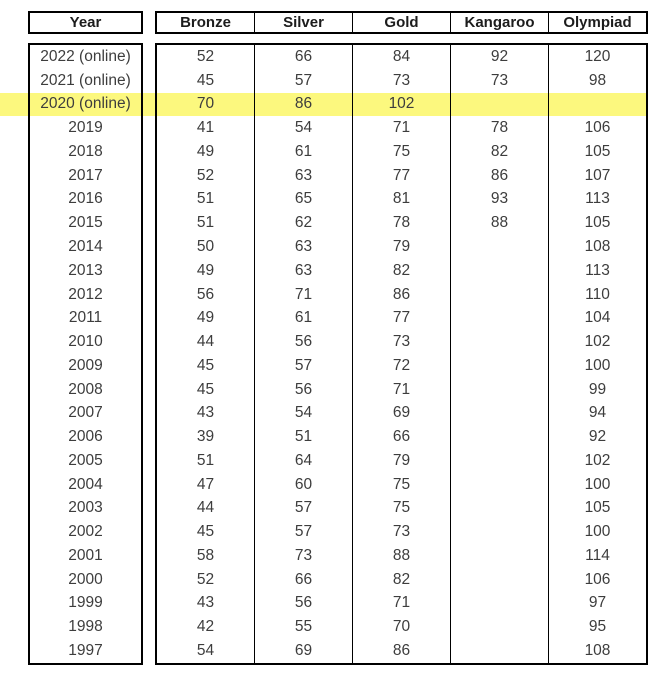 The width and height of the screenshot is (662, 681). Describe the element at coordinates (85, 22) in the screenshot. I see `year-header-box: Year` at that location.